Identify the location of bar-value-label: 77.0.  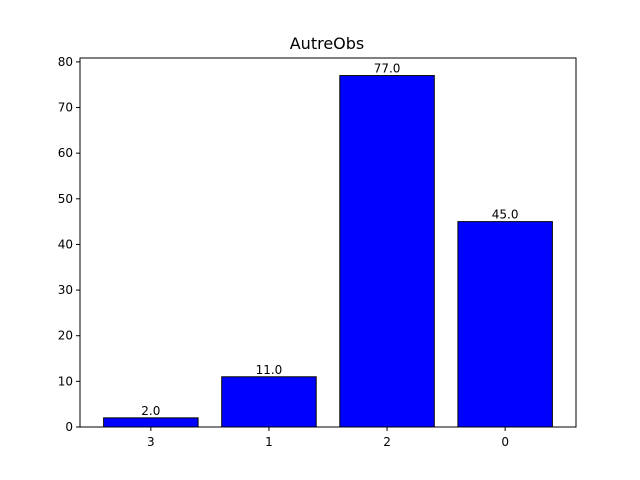
(387, 69).